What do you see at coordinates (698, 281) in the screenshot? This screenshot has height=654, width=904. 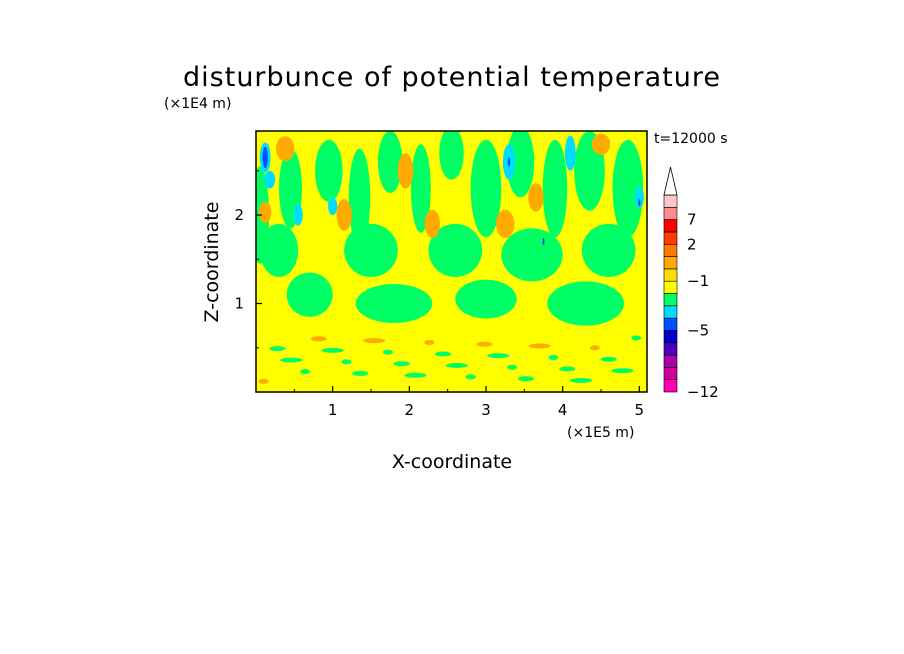 I see `colorbar-label: −1` at bounding box center [698, 281].